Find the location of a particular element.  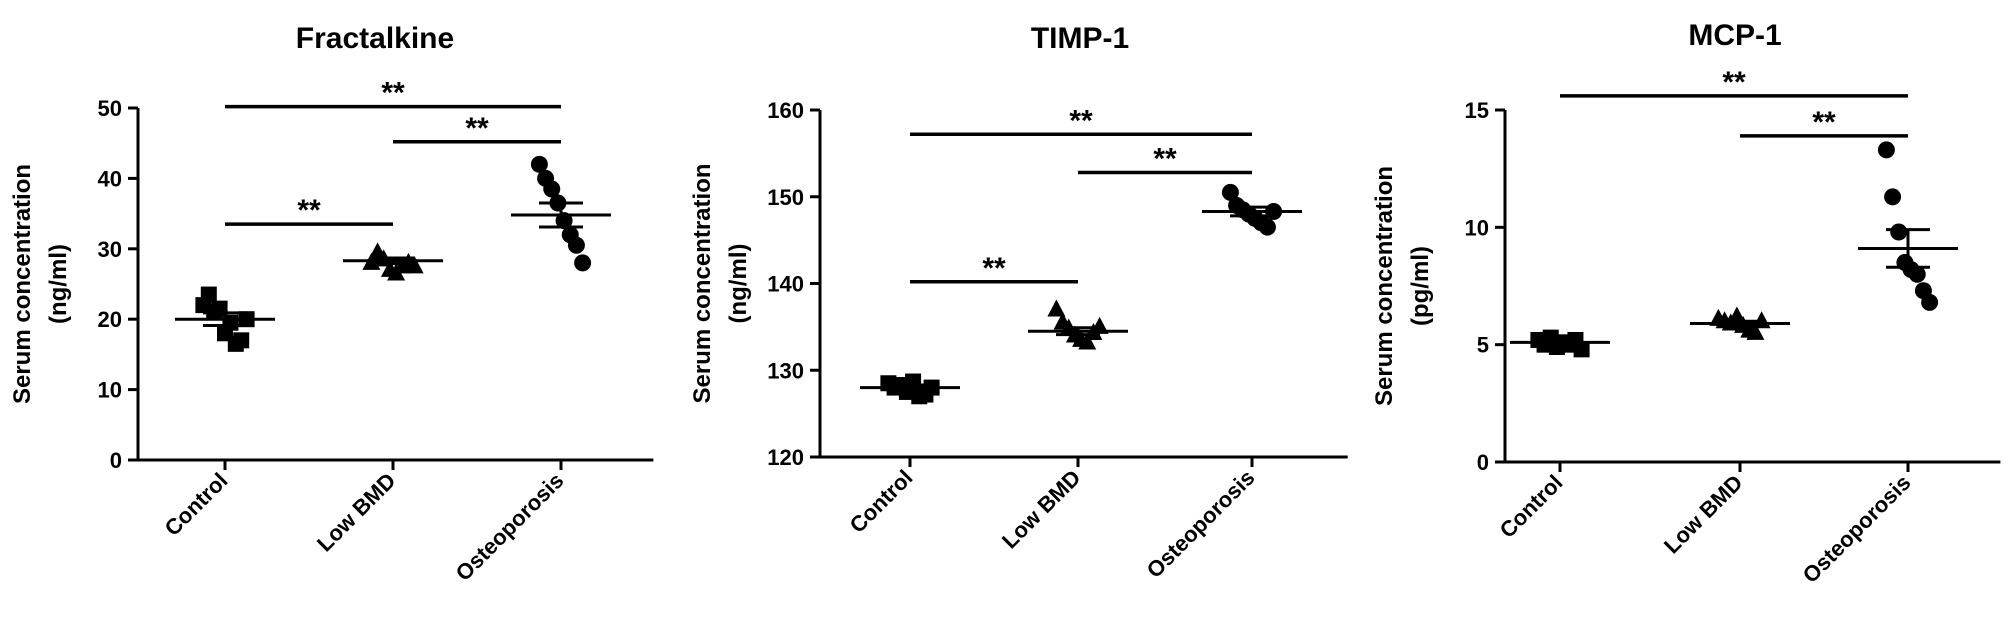

y-tick-label: 120 is located at coordinates (785, 457).